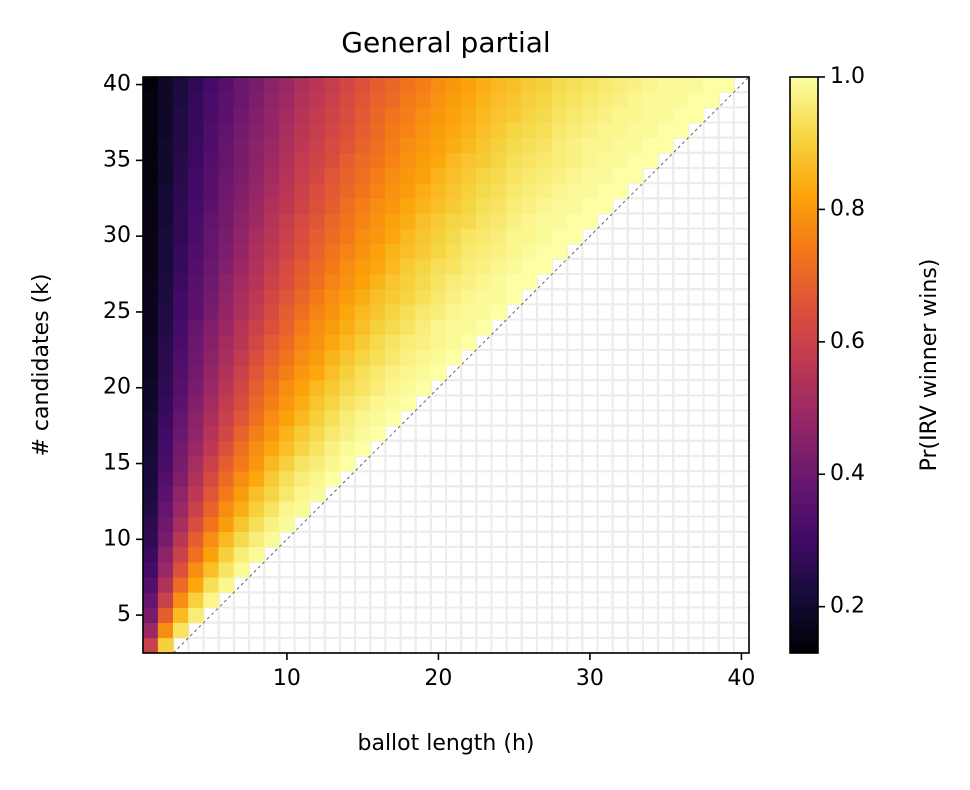  What do you see at coordinates (117, 311) in the screenshot?
I see `y-tick-label: 25` at bounding box center [117, 311].